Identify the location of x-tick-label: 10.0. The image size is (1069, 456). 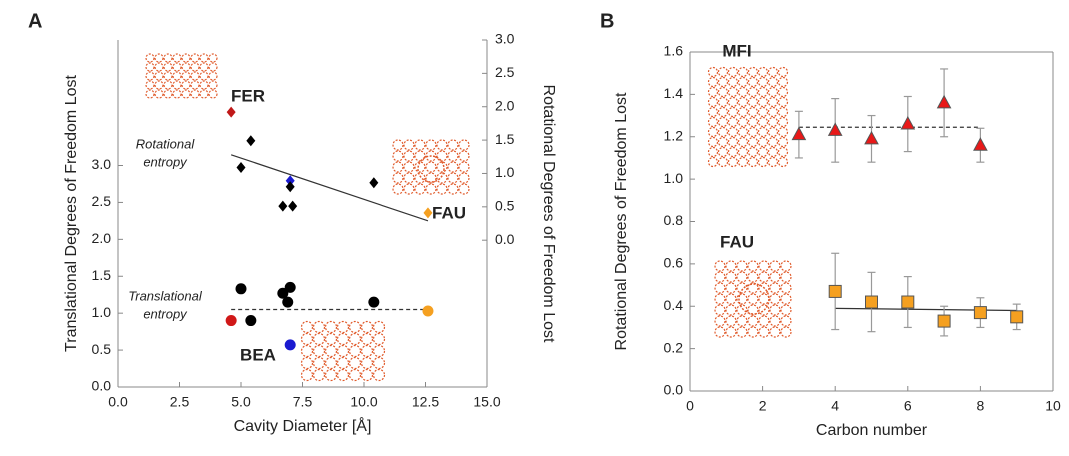
(363, 402).